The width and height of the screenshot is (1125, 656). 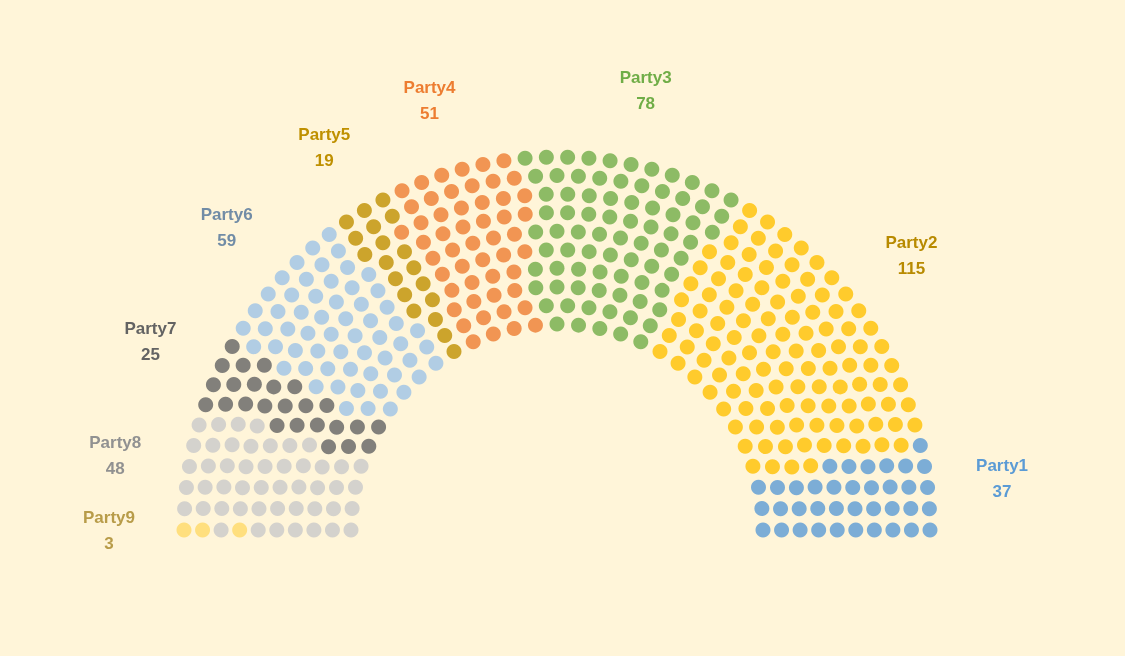 What do you see at coordinates (227, 240) in the screenshot?
I see `data-label: 59` at bounding box center [227, 240].